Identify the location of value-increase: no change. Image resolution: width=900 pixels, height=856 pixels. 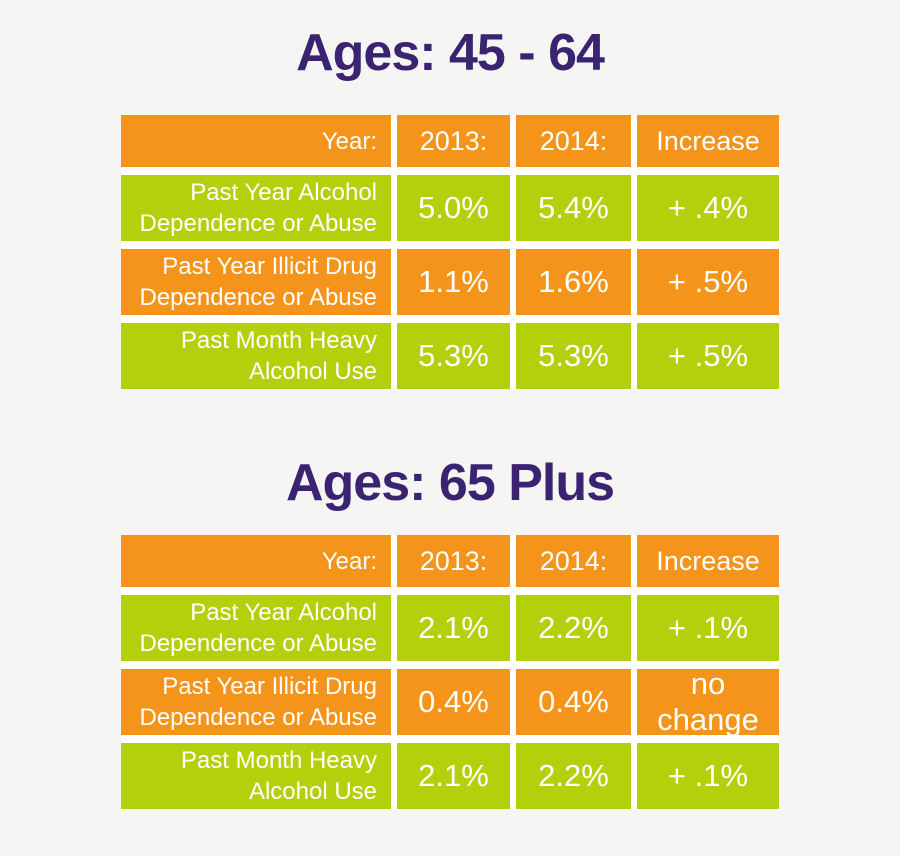
(708, 701).